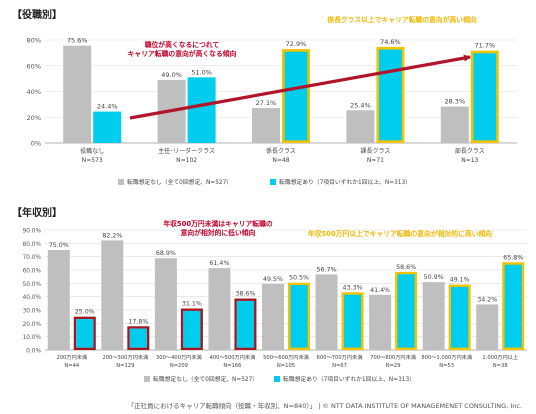 This screenshot has height=414, width=536. What do you see at coordinates (37, 15) in the screenshot?
I see `section-title-role: 【役職別】` at bounding box center [37, 15].